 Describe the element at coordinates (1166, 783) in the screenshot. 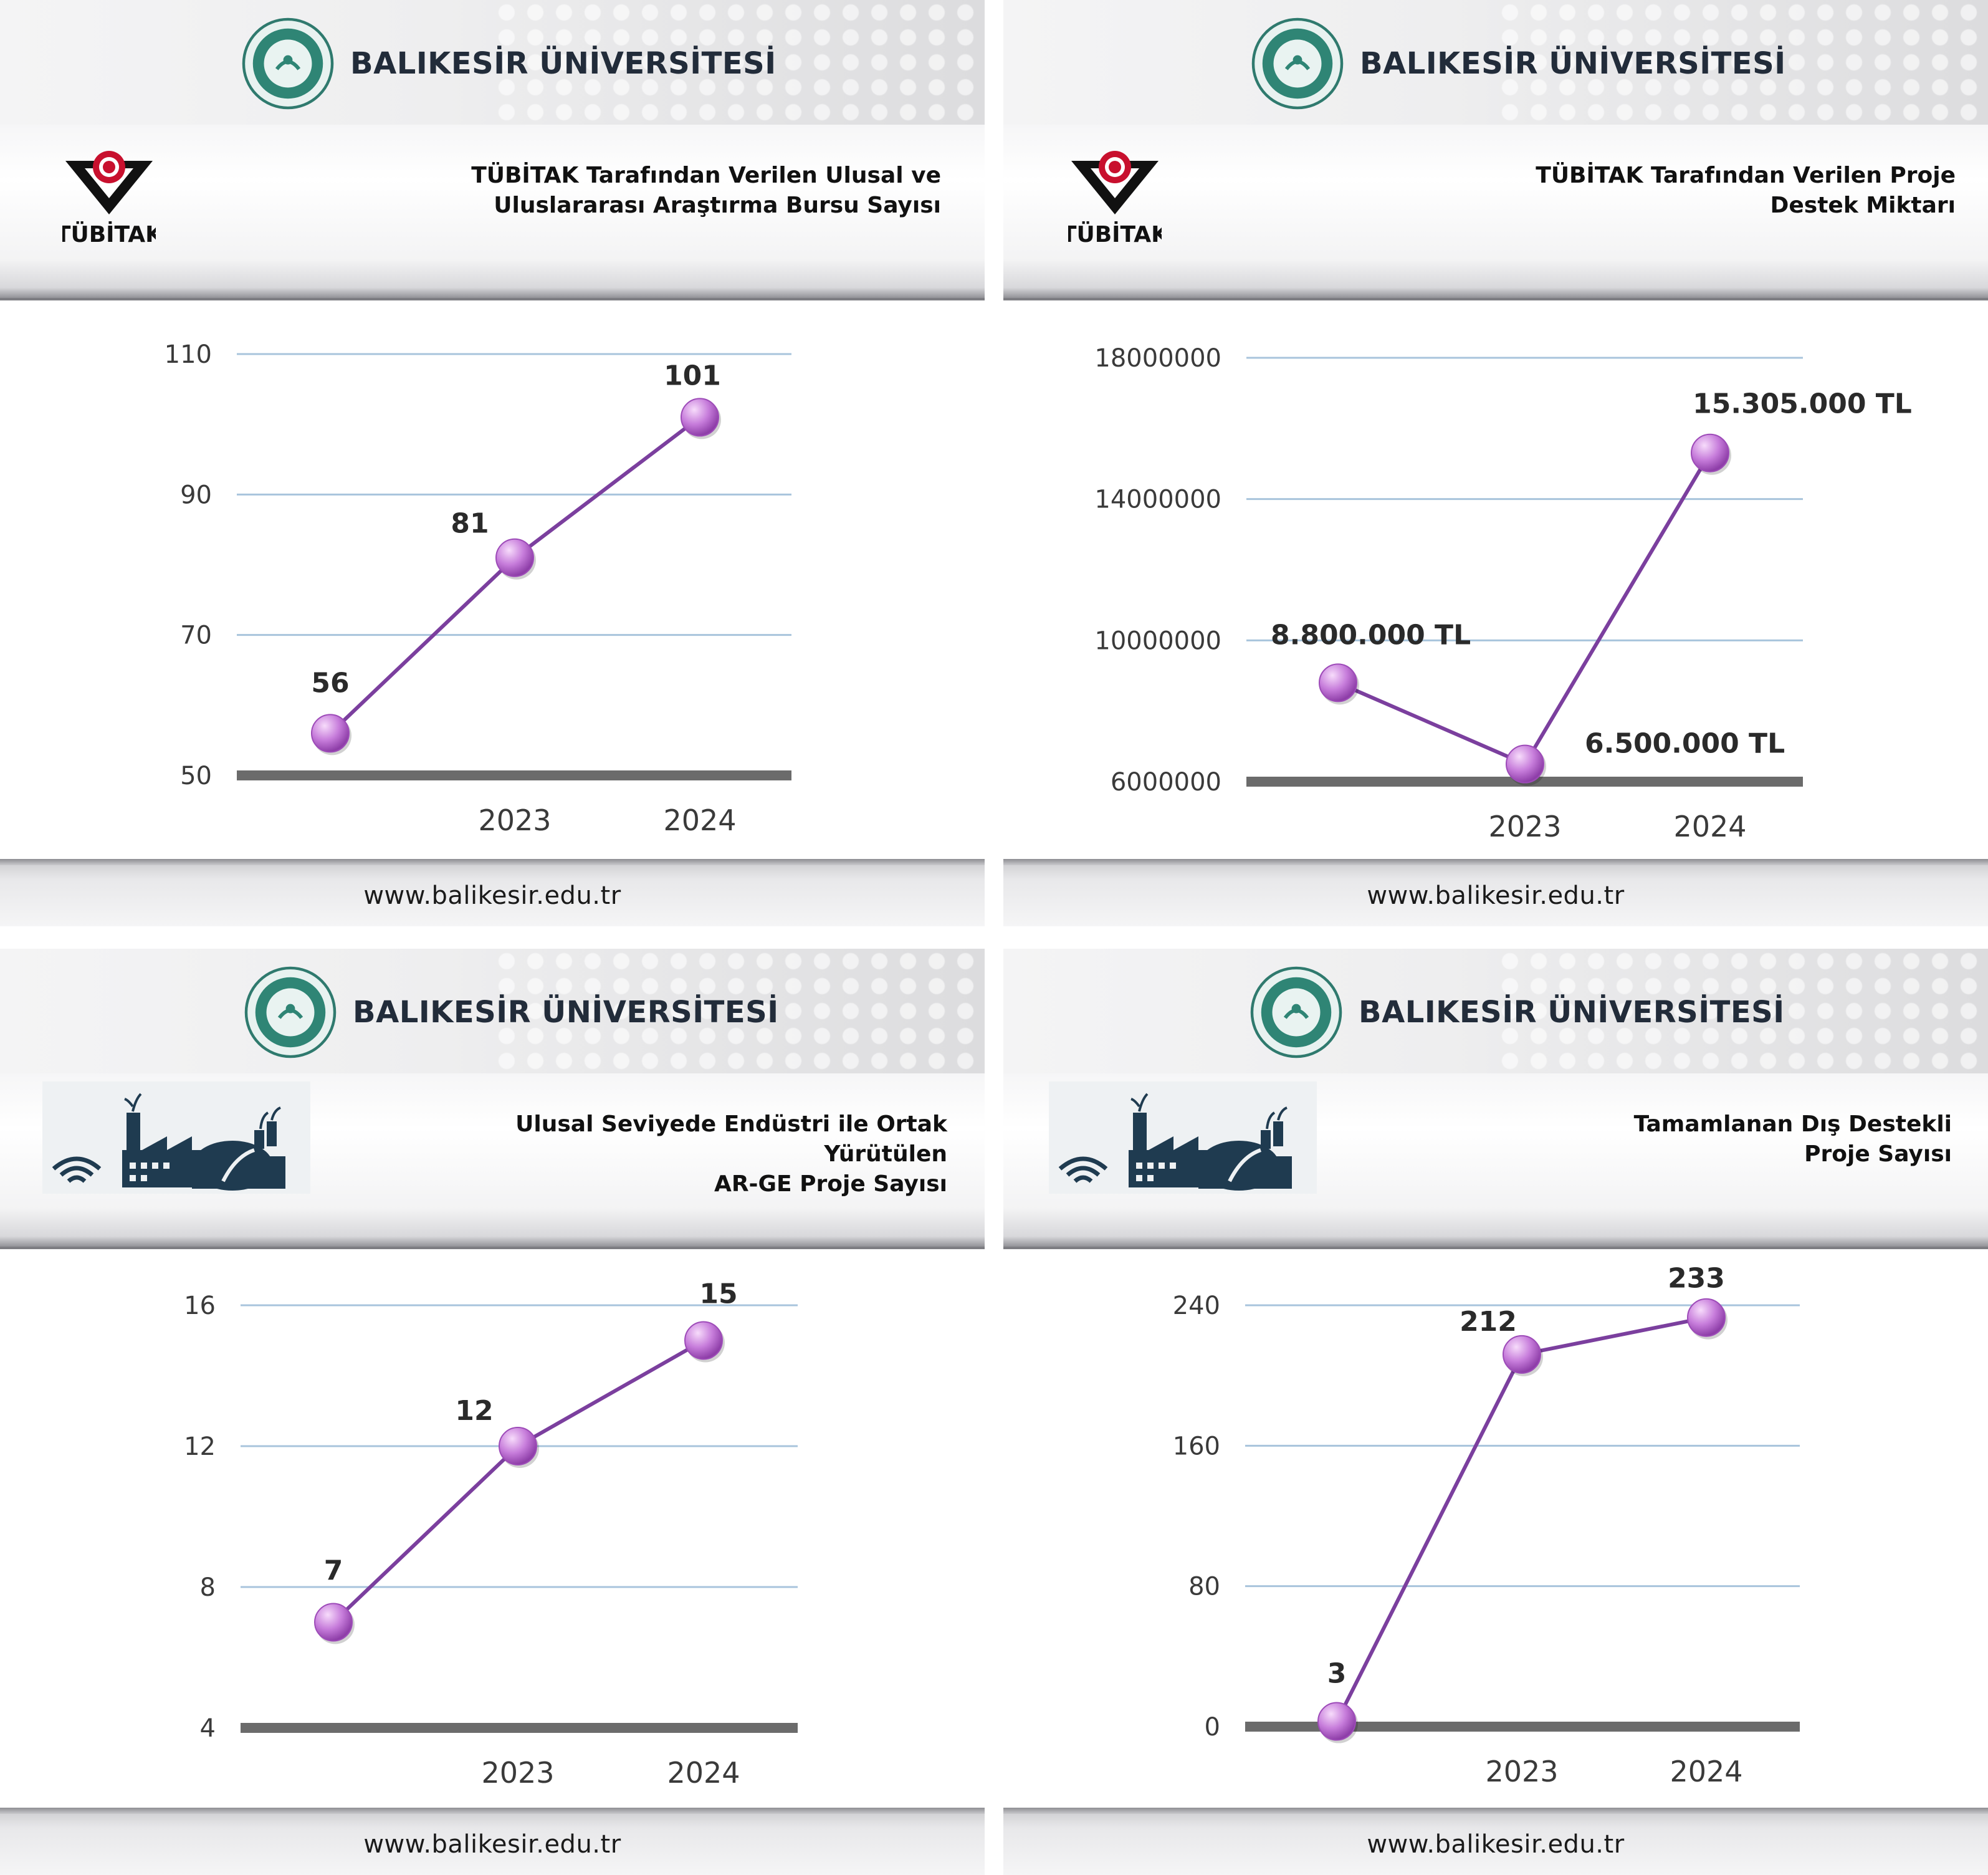

I see `y-tick-label: 6000000` at that location.